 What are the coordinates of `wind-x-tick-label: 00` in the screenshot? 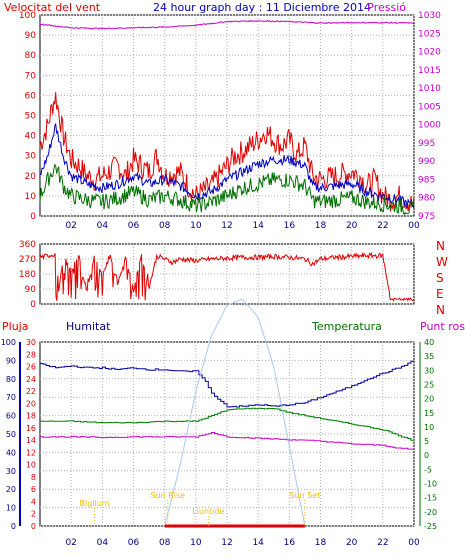 It's located at (414, 226).